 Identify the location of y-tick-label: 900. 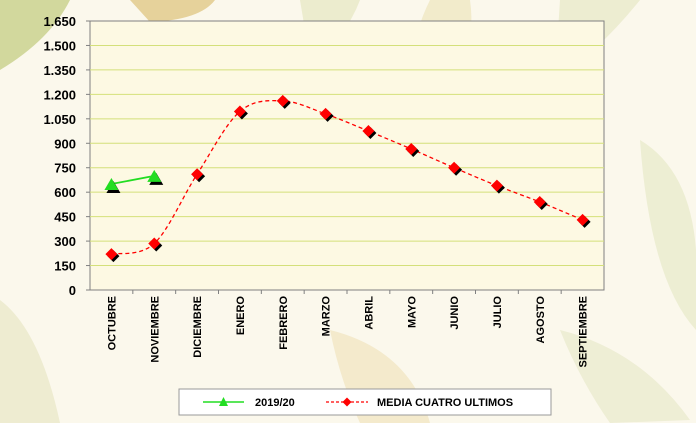
(65, 143).